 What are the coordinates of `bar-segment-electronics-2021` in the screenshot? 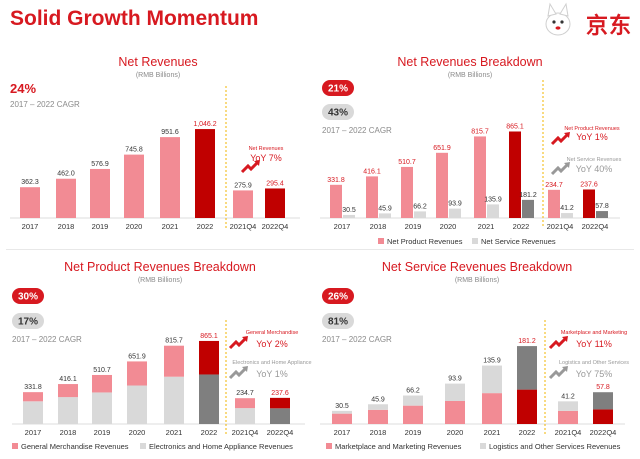 It's located at (174, 400).